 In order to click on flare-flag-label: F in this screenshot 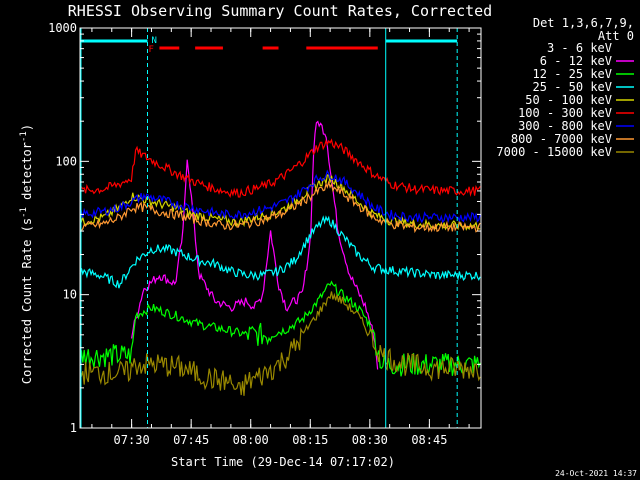, I will do `click(150, 50)`.